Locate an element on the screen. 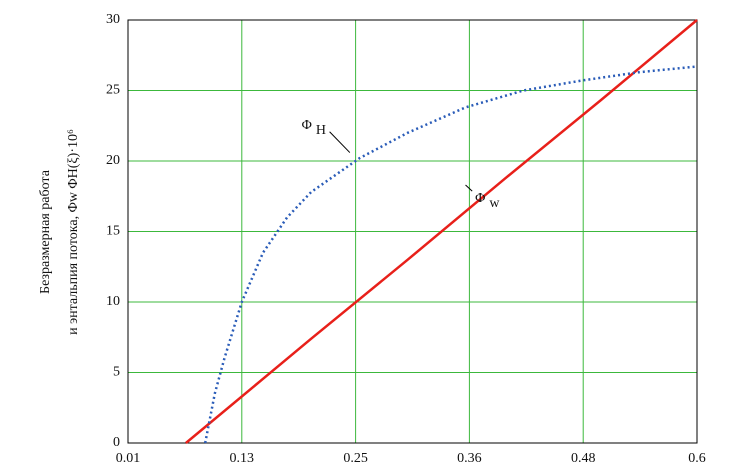  x-tick-label: 0.13 is located at coordinates (242, 458).